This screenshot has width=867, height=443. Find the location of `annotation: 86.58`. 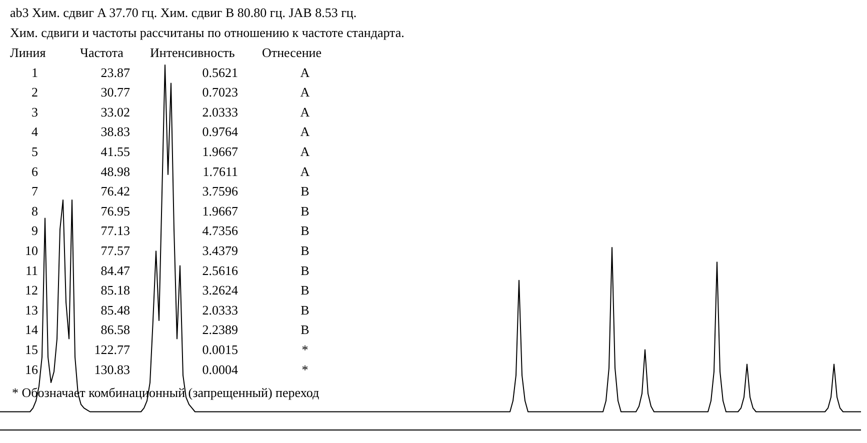

annotation: 86.58 is located at coordinates (115, 330).